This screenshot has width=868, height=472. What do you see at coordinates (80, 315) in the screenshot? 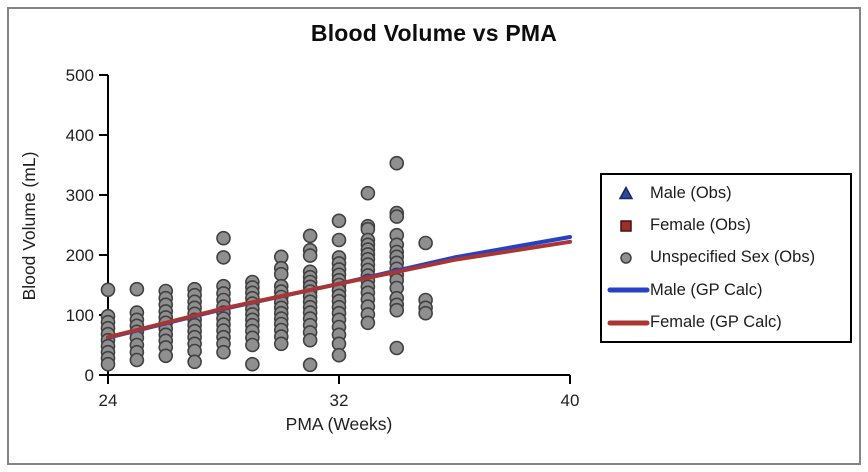
I see `y-tick-label: 100` at bounding box center [80, 315].